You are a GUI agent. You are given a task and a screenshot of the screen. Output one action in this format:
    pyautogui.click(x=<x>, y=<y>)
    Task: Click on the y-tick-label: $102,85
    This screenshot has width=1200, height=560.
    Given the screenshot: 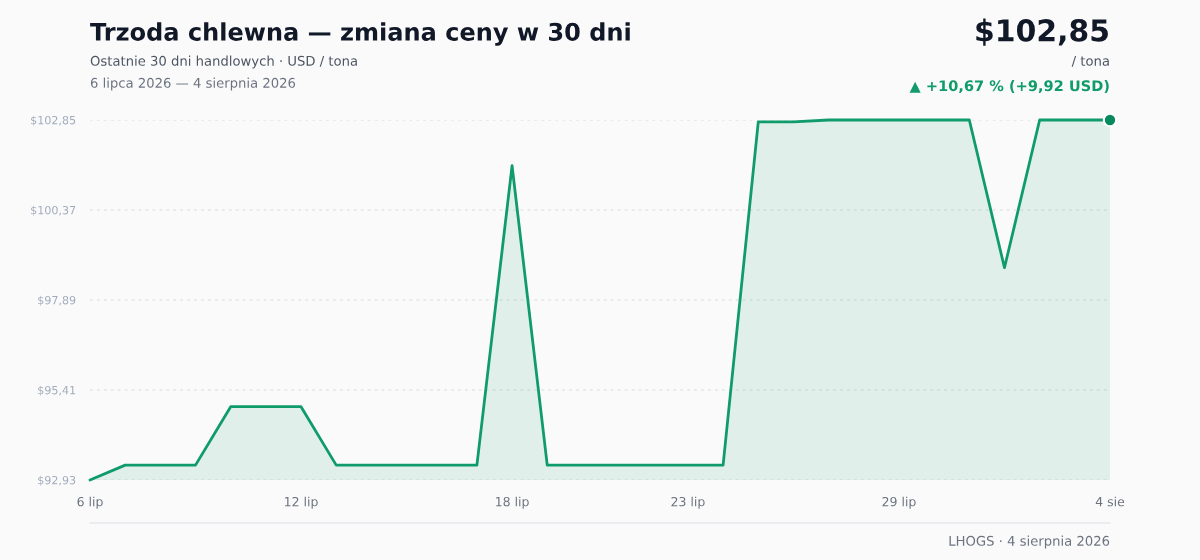 What is the action you would take?
    pyautogui.click(x=53, y=120)
    